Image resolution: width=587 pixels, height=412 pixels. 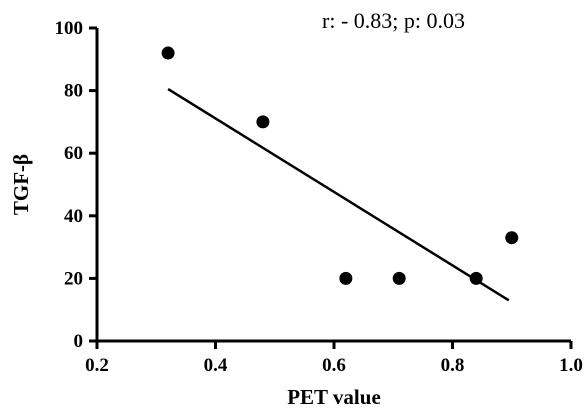 What do you see at coordinates (21, 184) in the screenshot?
I see `y-axis-title: TGF-β` at bounding box center [21, 184].